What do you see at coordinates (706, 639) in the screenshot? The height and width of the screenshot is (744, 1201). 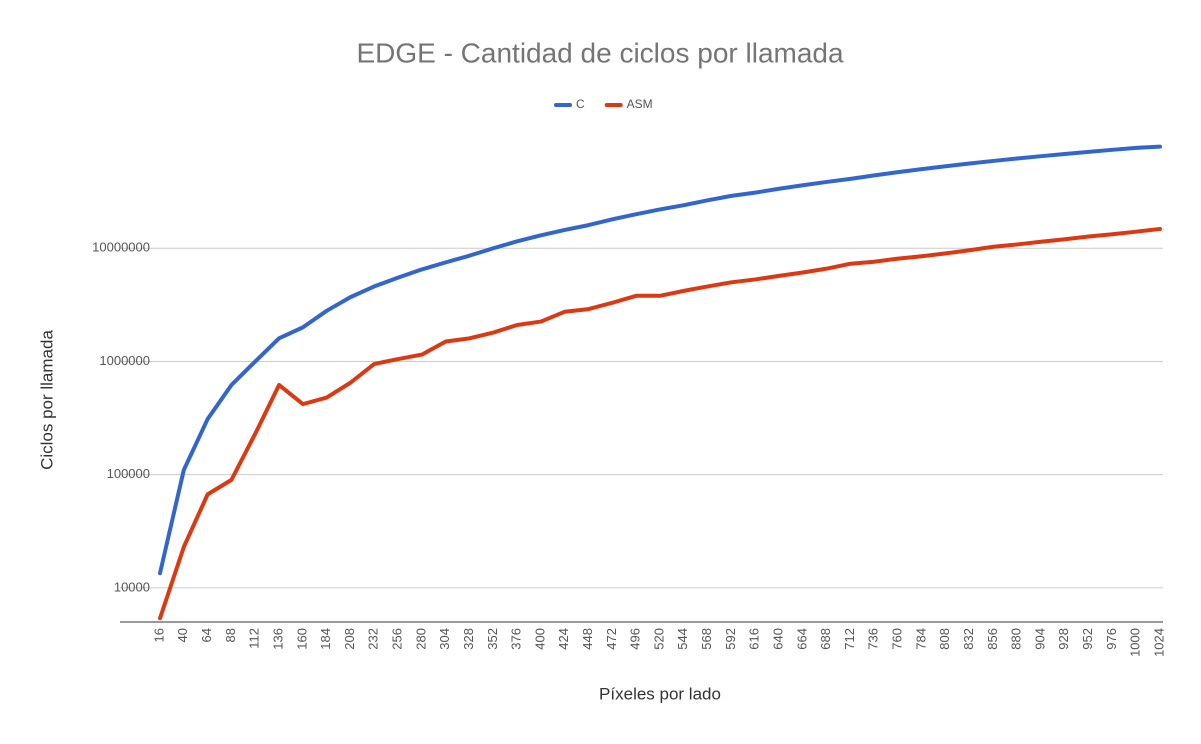 I see `x-tick-label: 568` at bounding box center [706, 639].